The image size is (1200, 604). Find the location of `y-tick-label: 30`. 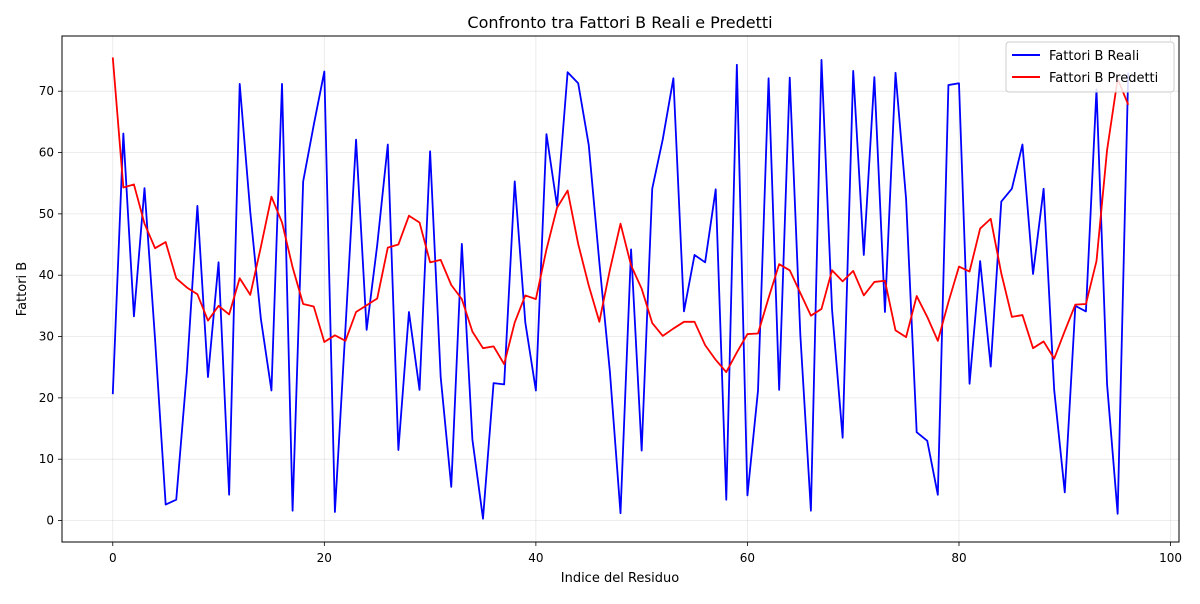

y-tick-label: 30 is located at coordinates (46, 337).